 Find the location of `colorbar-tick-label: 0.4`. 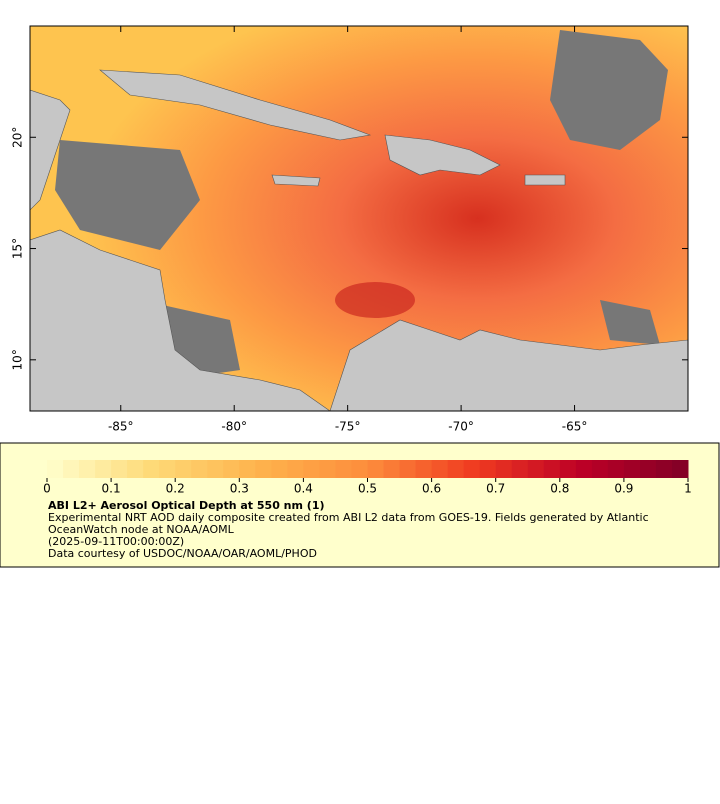

colorbar-tick-label: 0.4 is located at coordinates (303, 489).